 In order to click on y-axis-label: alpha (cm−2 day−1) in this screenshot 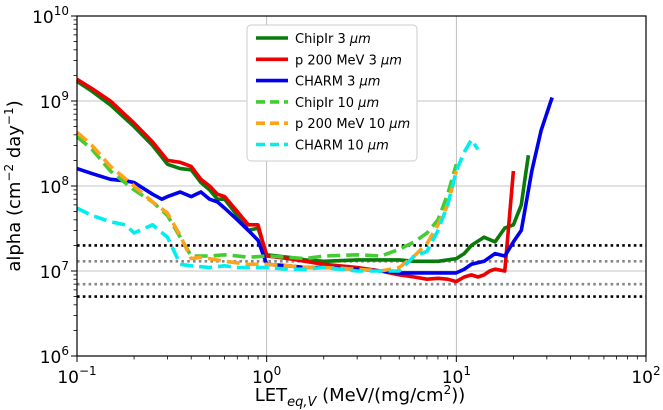, I will do `click(13, 185)`.